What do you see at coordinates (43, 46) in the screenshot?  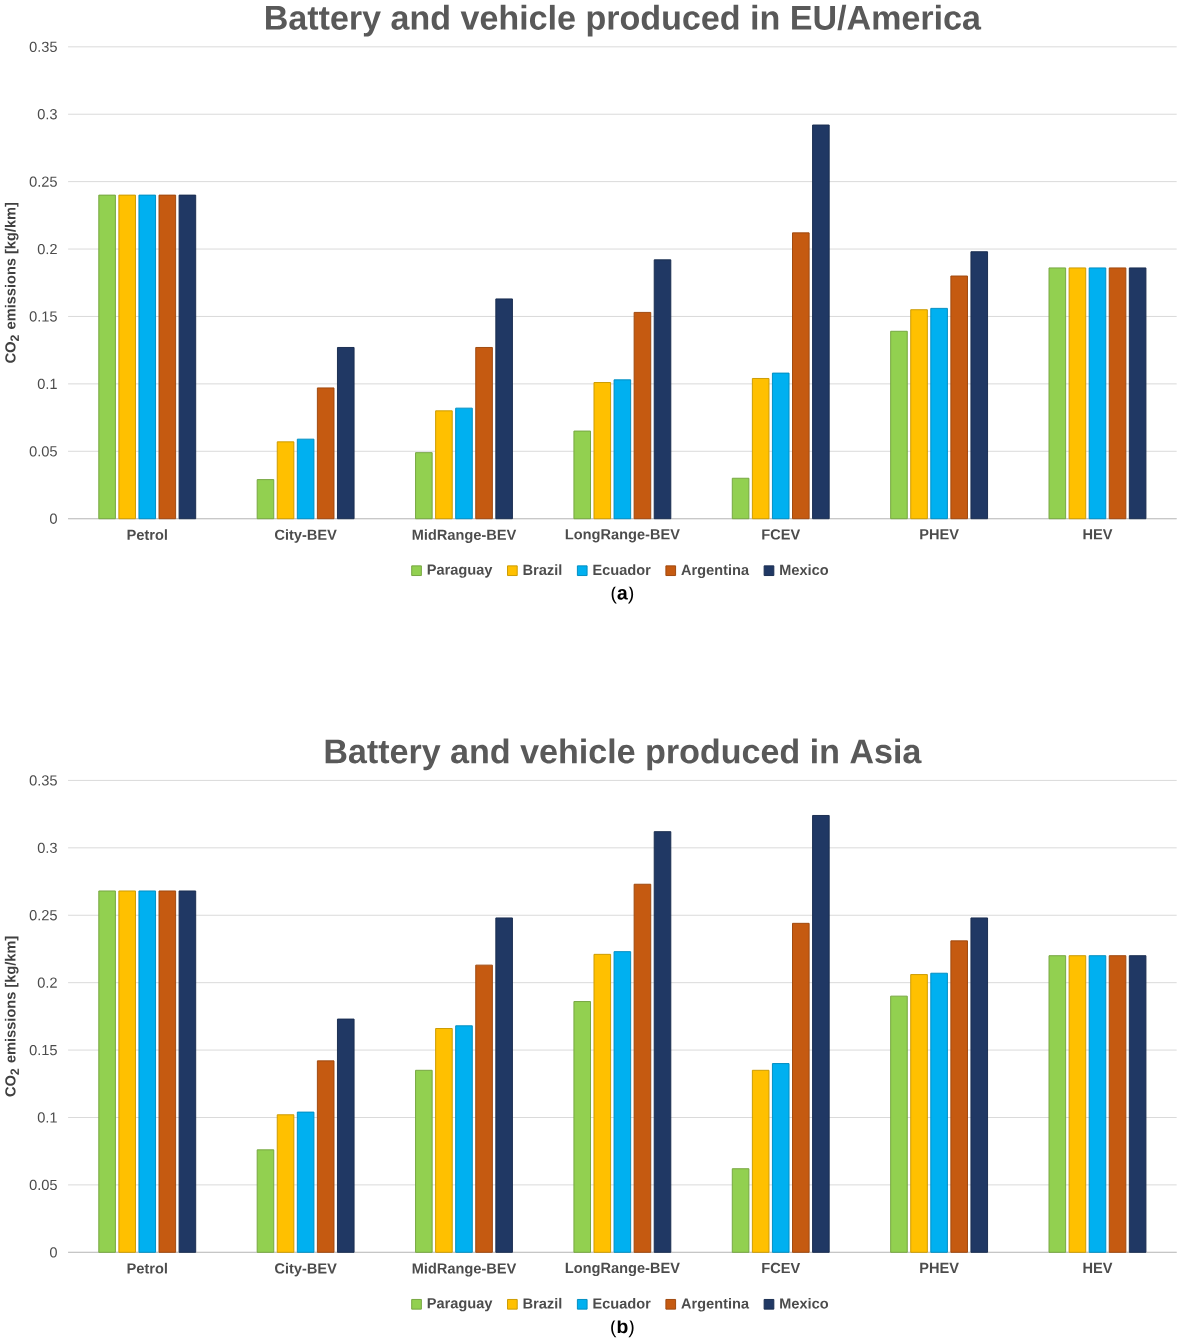 I see `y-tick-label: 0.35` at bounding box center [43, 46].